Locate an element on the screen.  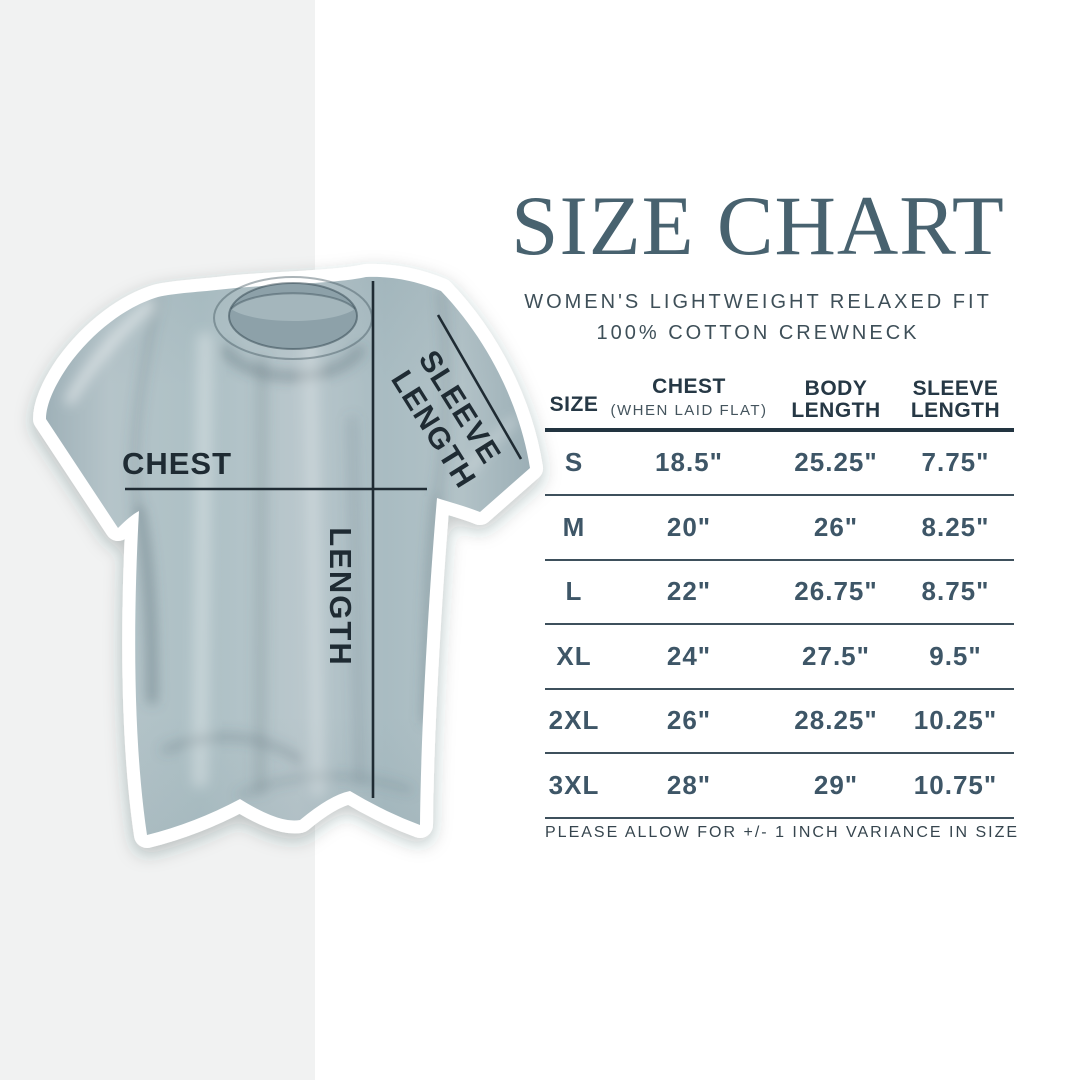
cell-sleeve-length: 8.75" is located at coordinates (955, 591).